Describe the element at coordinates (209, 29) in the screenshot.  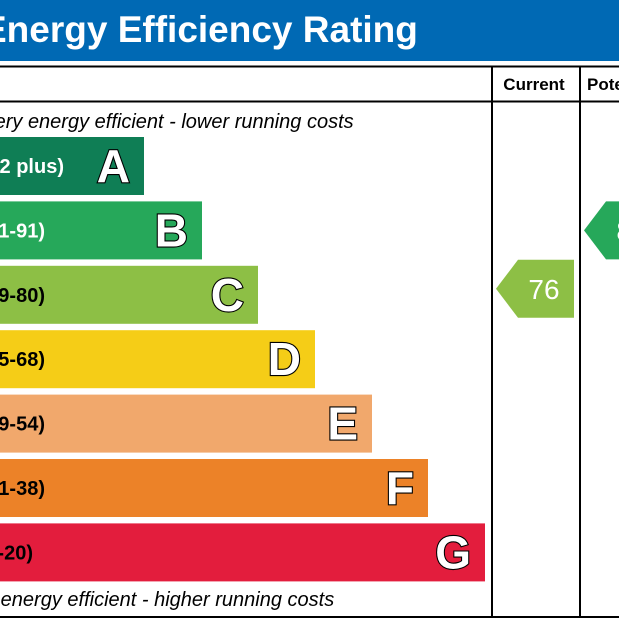
I see `chart-title: Energy Efficiency Rating` at that location.